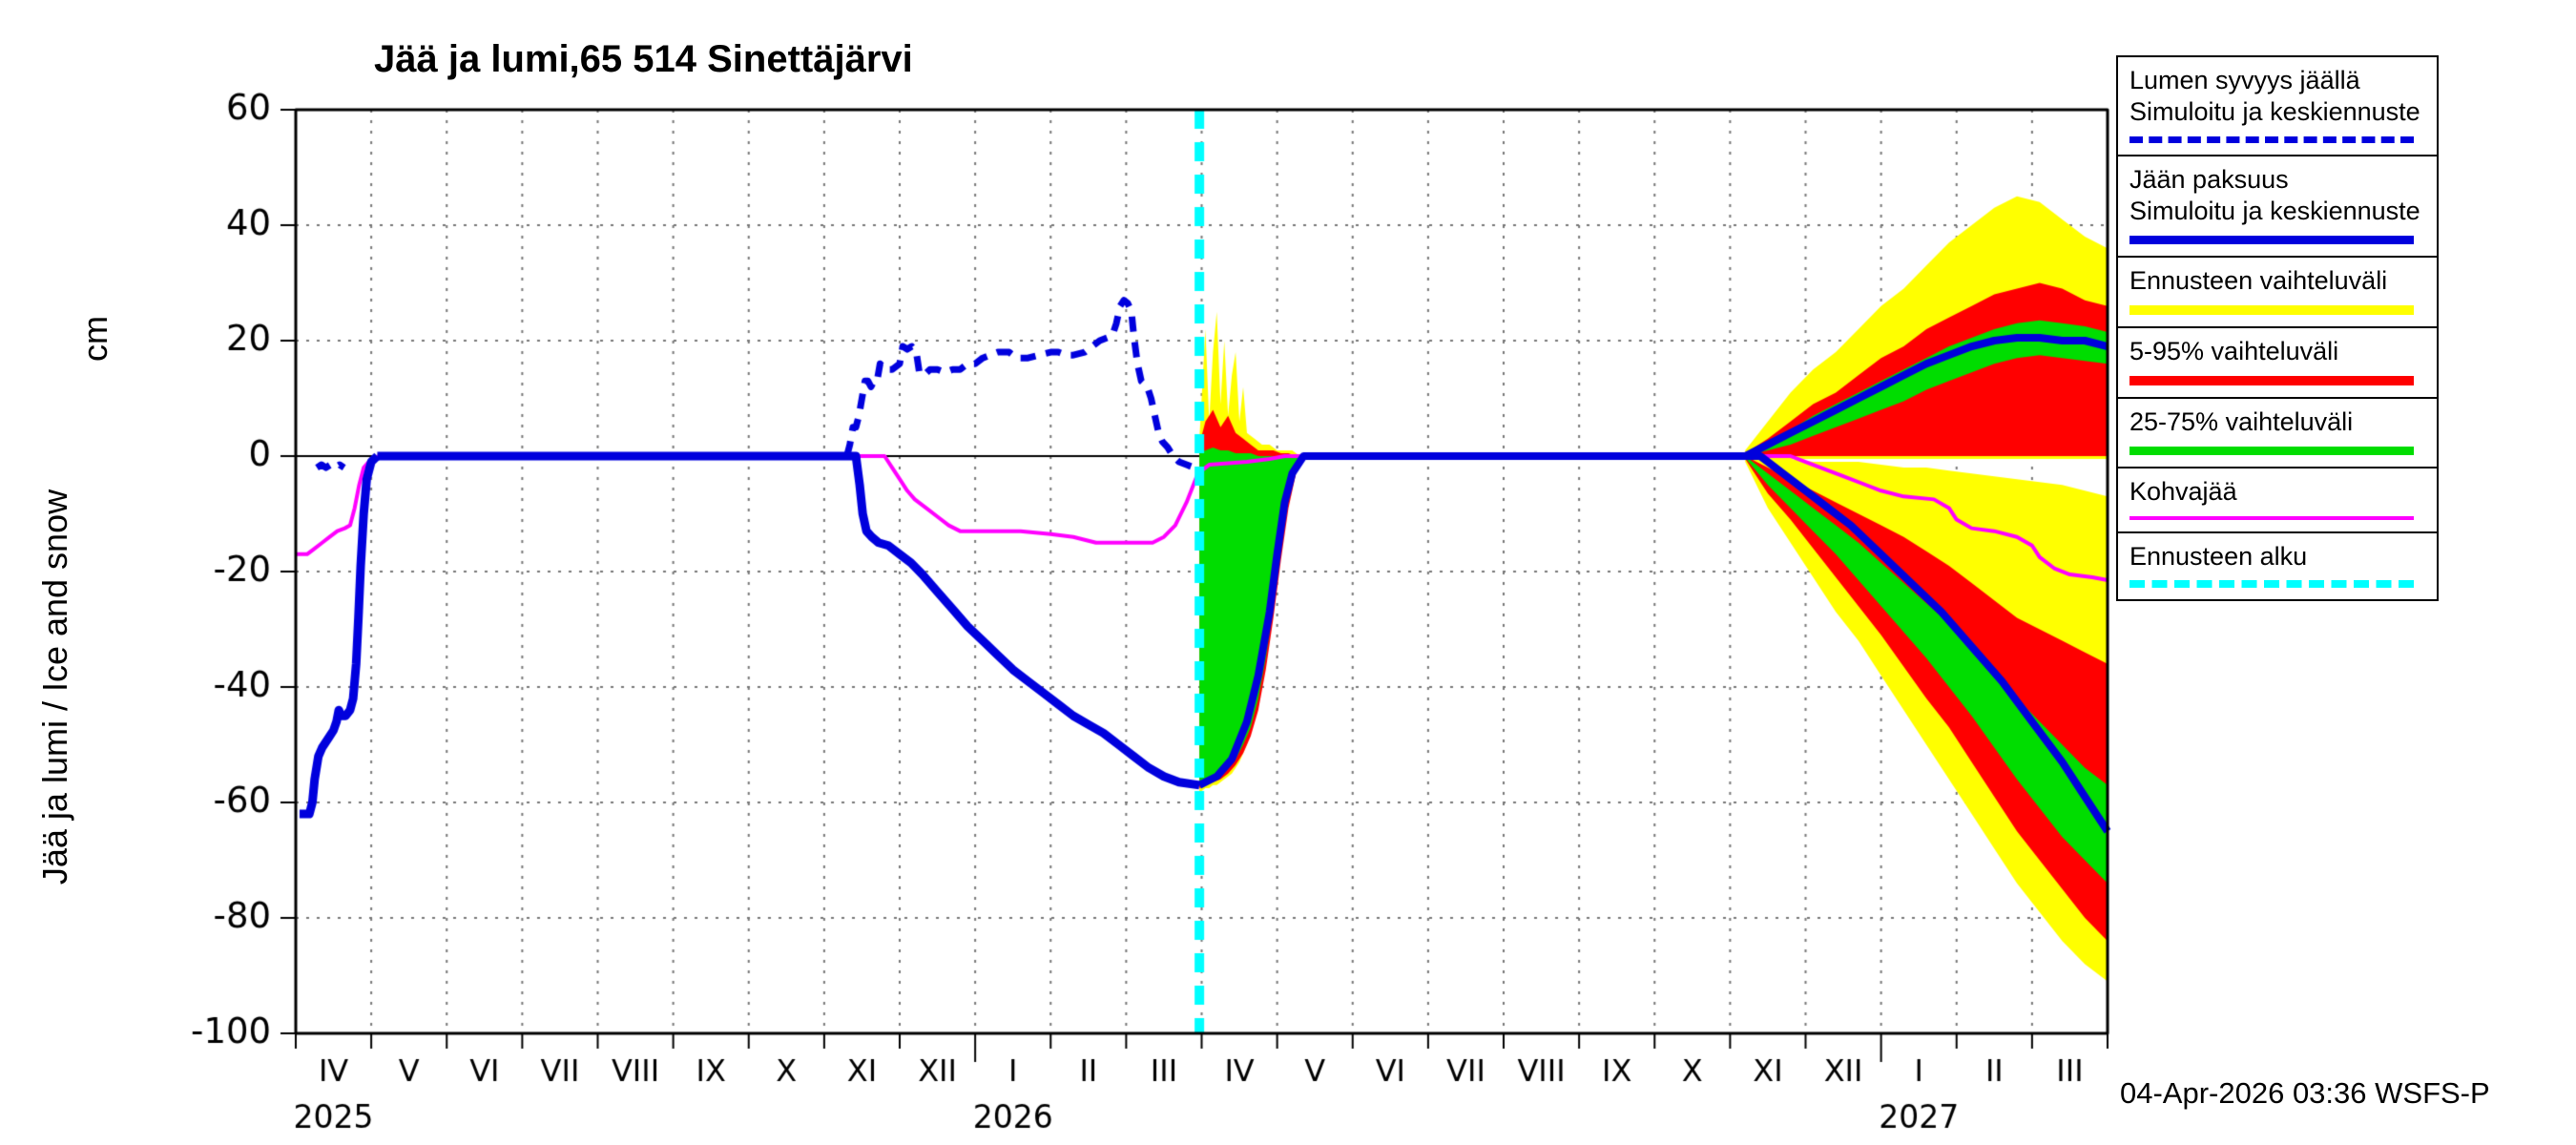 The image size is (2576, 1145). I want to click on legend-item: Kohvajää, so click(2277, 499).